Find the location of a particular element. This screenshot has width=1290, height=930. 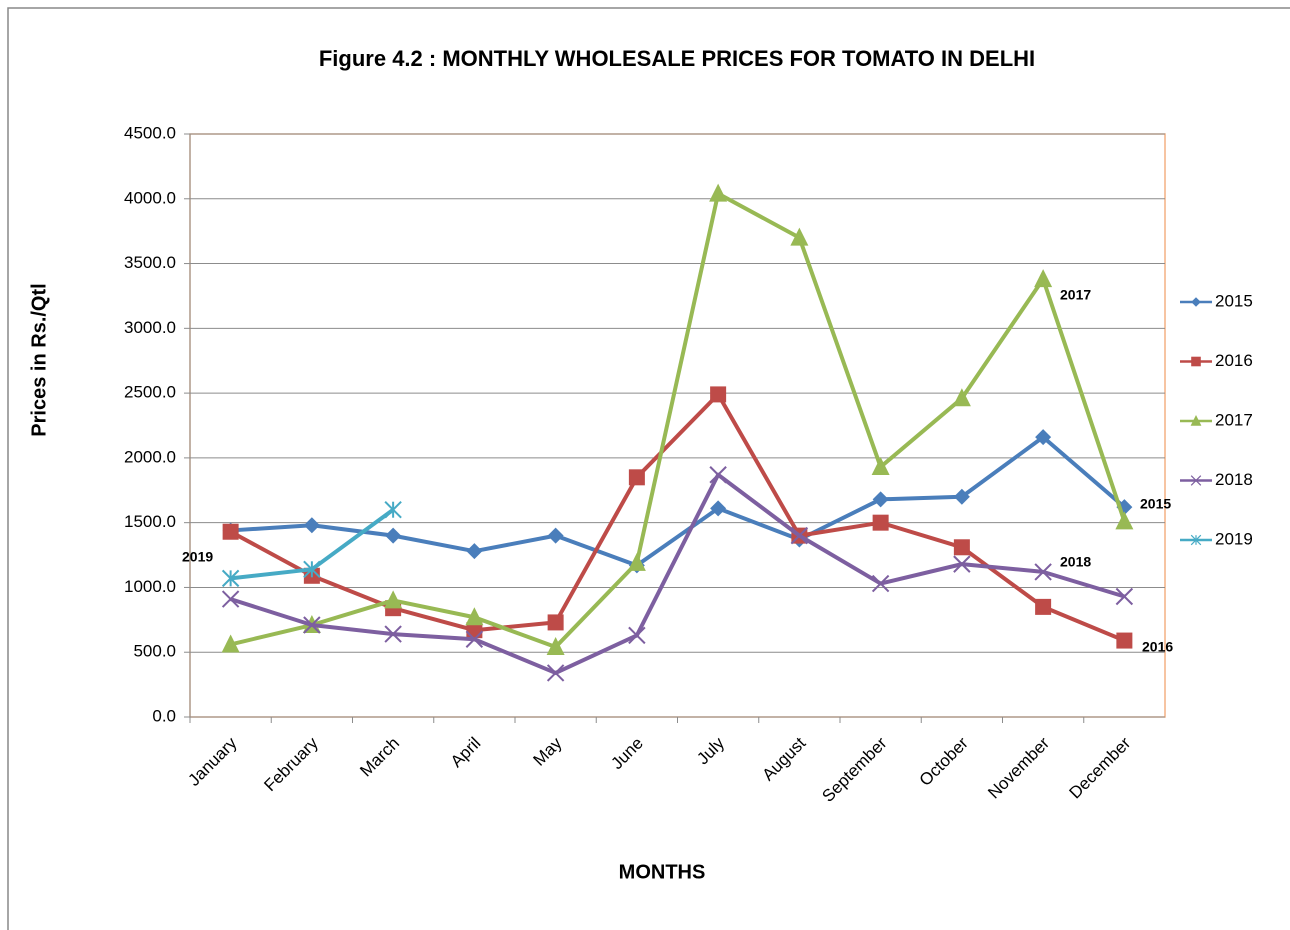

y-tick-label: 0.0 is located at coordinates (164, 715).